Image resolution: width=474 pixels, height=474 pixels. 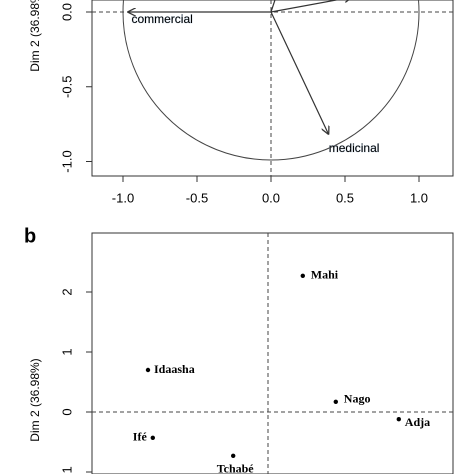 I want to click on y-tick-label: -0.5, so click(x=66, y=87).